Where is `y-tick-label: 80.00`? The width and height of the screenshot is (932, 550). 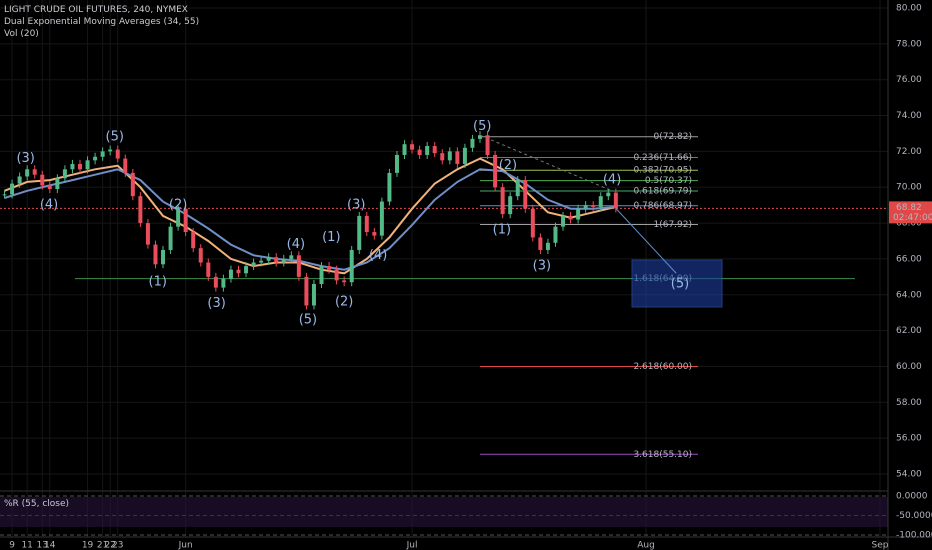 y-tick-label: 80.00 is located at coordinates (909, 9).